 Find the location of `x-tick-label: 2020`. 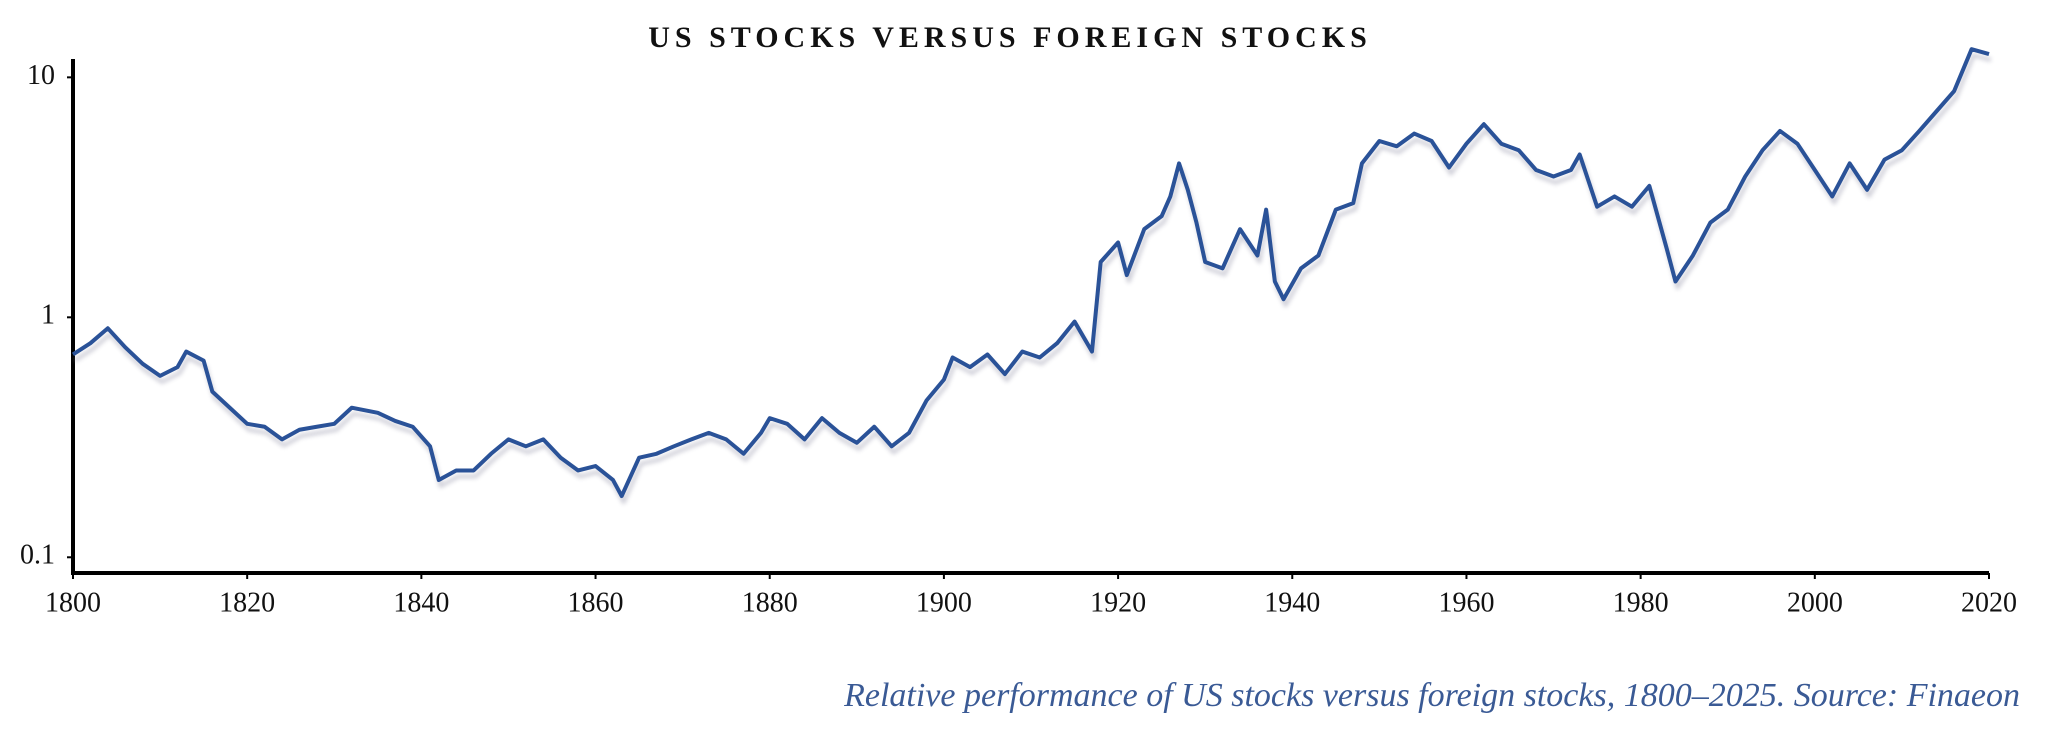

x-tick-label: 2020 is located at coordinates (1989, 602).